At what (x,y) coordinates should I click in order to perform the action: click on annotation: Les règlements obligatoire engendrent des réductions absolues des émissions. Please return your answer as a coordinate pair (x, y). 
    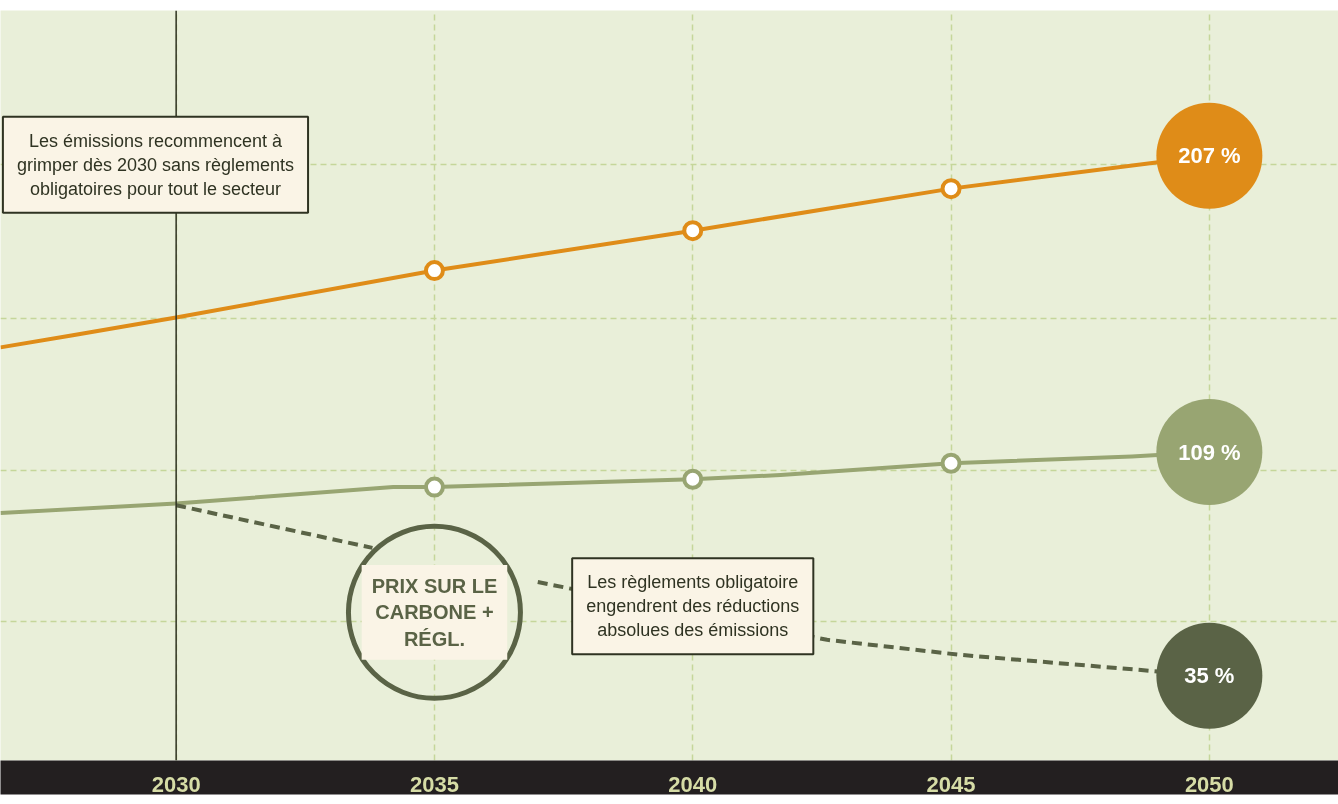
    Looking at the image, I should click on (693, 606).